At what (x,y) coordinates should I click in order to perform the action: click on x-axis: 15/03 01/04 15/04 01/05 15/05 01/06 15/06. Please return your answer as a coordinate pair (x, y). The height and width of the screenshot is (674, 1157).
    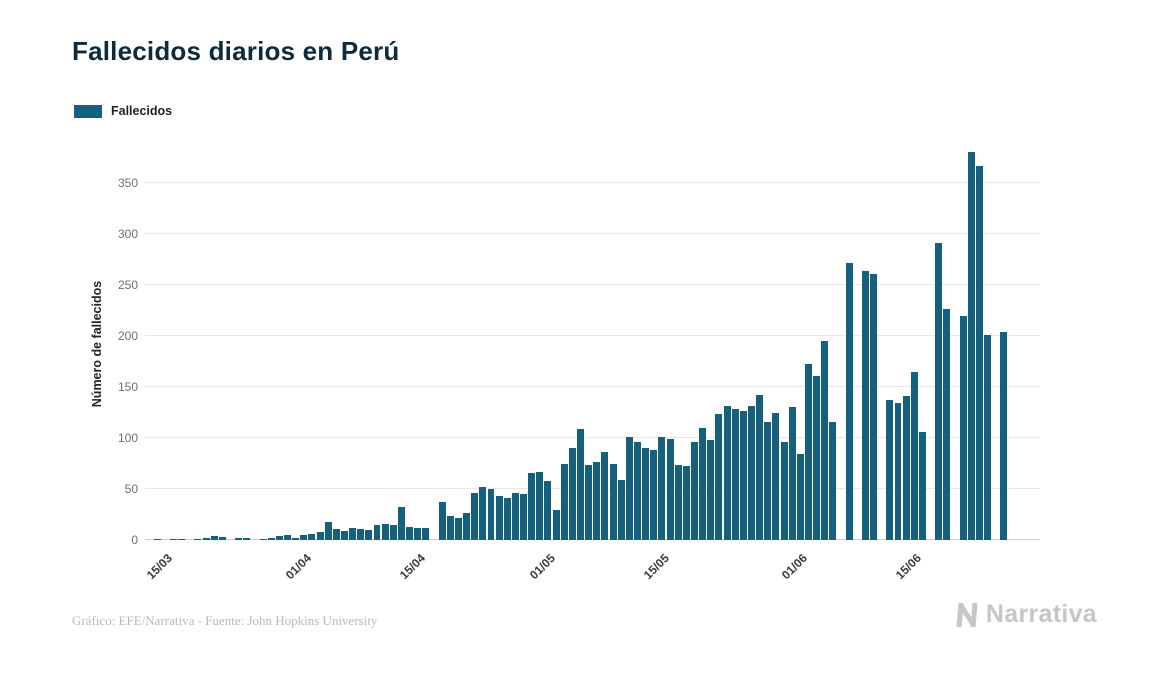
    Looking at the image, I should click on (534, 567).